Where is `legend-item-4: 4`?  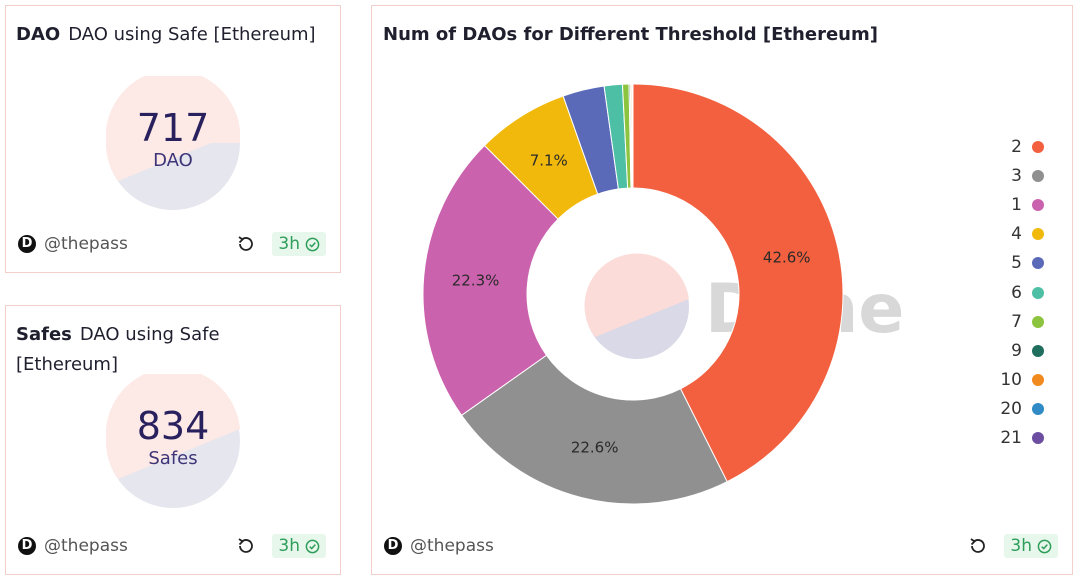
legend-item-4: 4 is located at coordinates (1009, 234).